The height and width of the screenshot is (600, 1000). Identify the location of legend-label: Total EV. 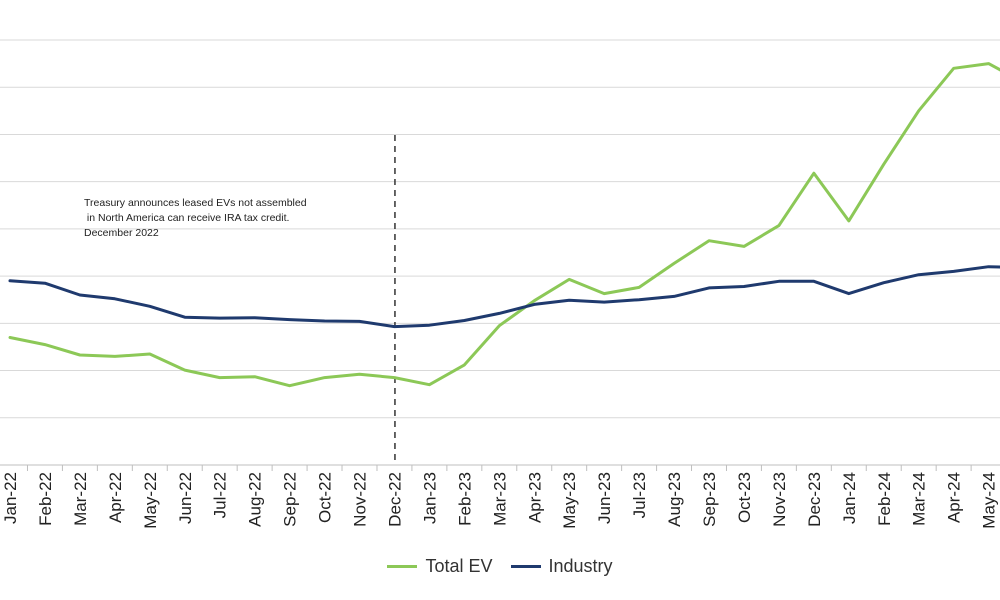
(459, 566).